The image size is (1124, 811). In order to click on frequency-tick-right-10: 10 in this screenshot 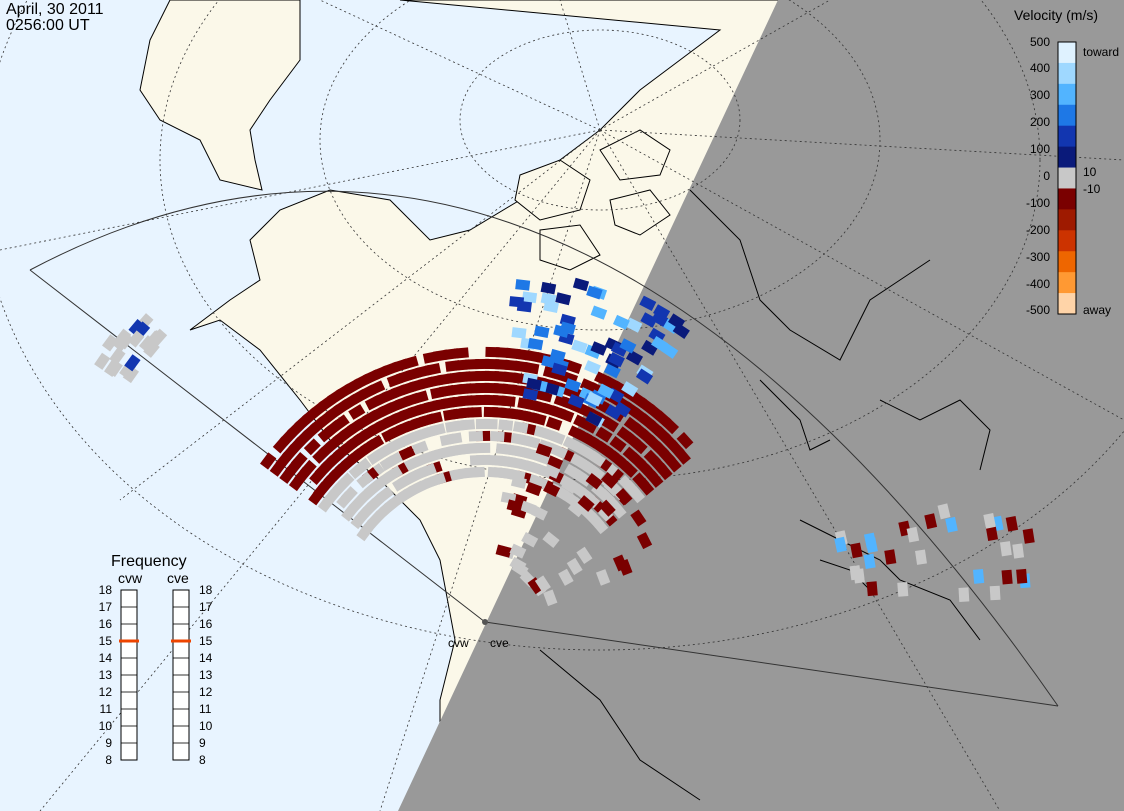, I will do `click(206, 726)`.